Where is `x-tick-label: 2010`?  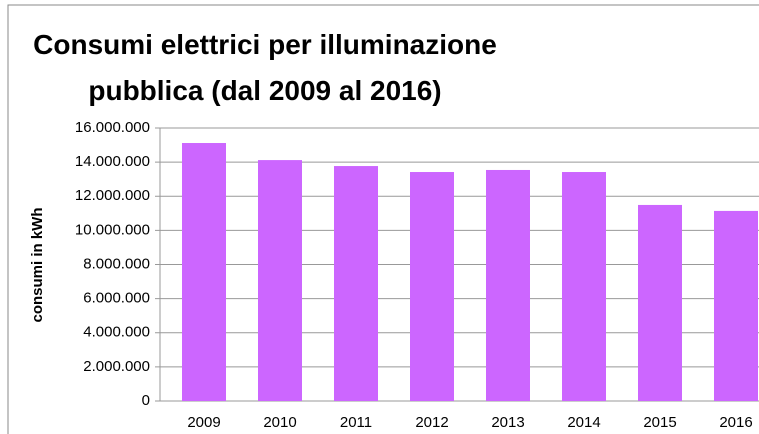 x-tick-label: 2010 is located at coordinates (279, 422).